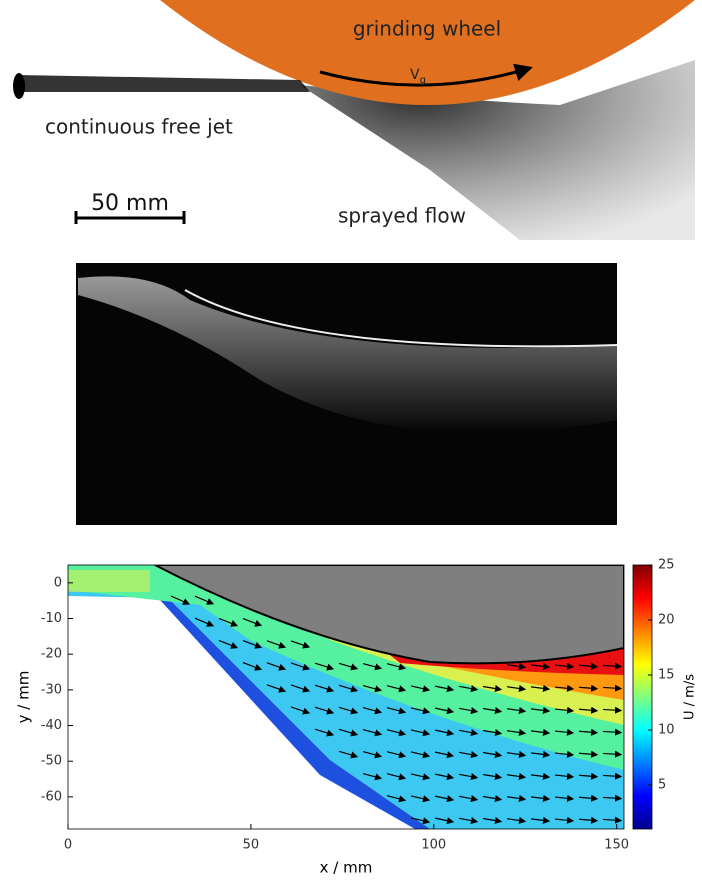 The height and width of the screenshot is (884, 702). I want to click on x-tick-label: 0, so click(68, 845).